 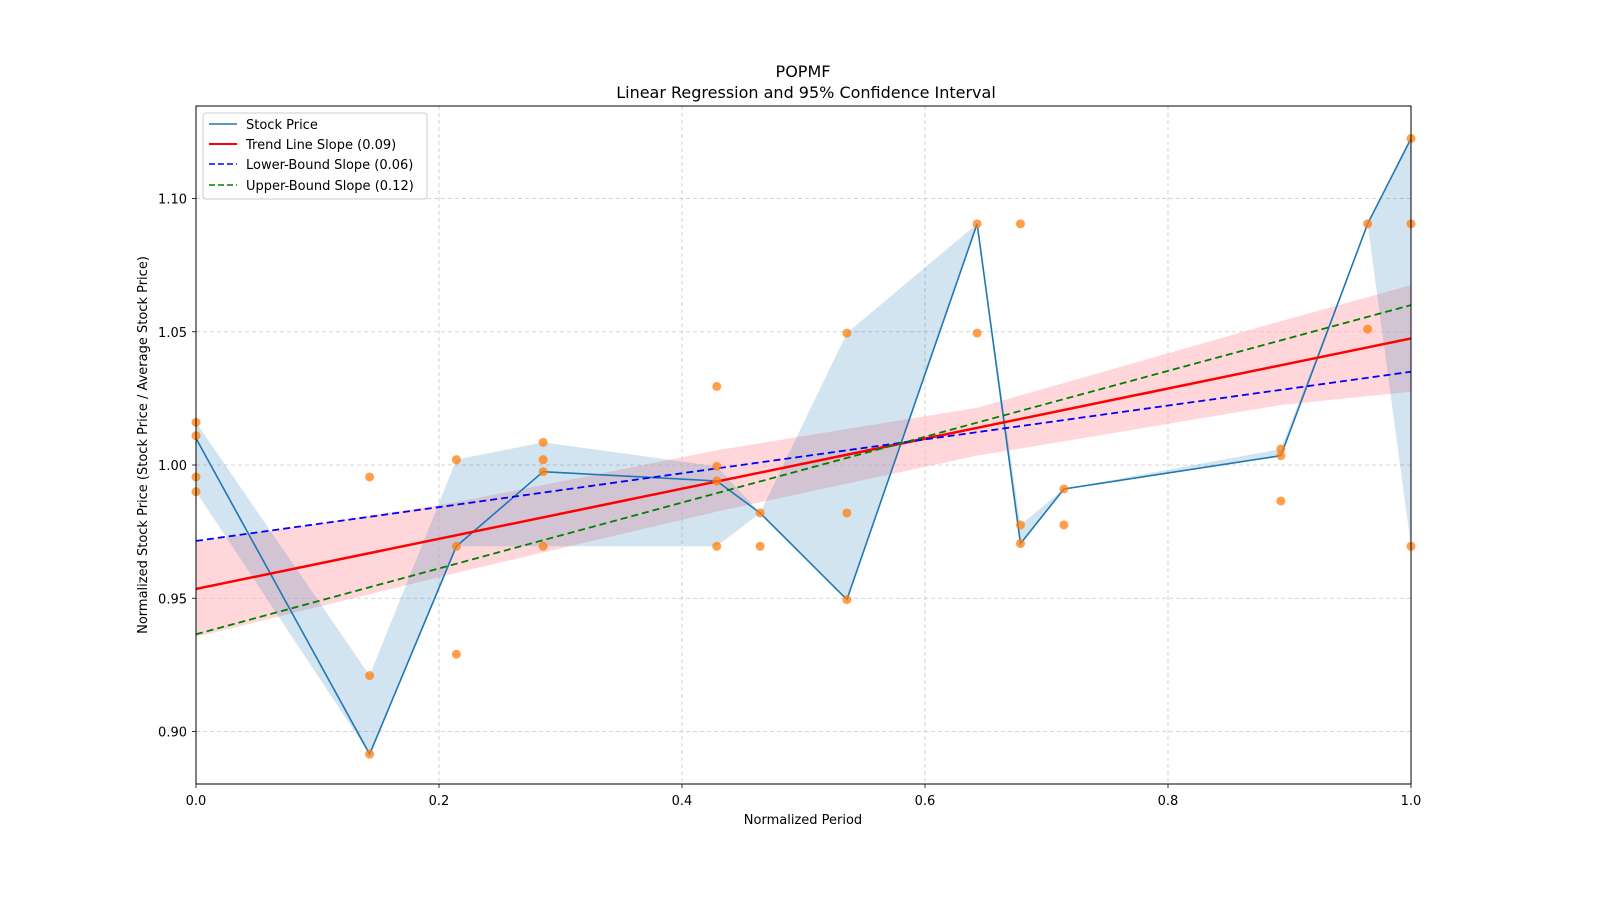 I want to click on y-tick-label: 0.90, so click(x=172, y=733).